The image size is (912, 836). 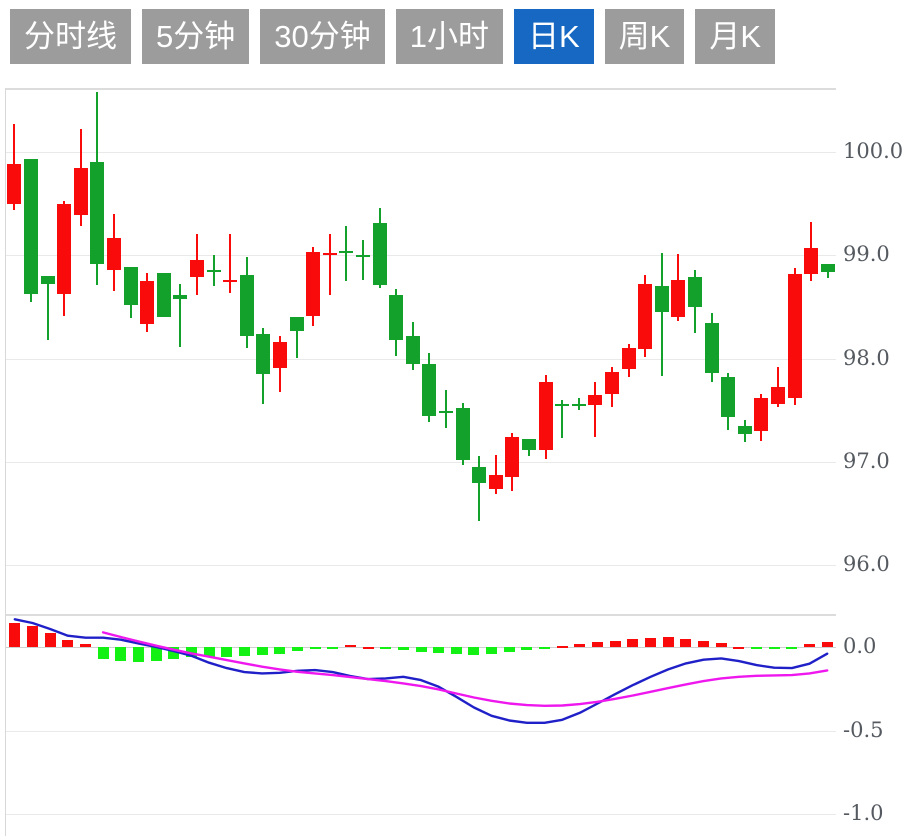 I want to click on price-y-tick-label-3: 97.0, so click(x=866, y=461).